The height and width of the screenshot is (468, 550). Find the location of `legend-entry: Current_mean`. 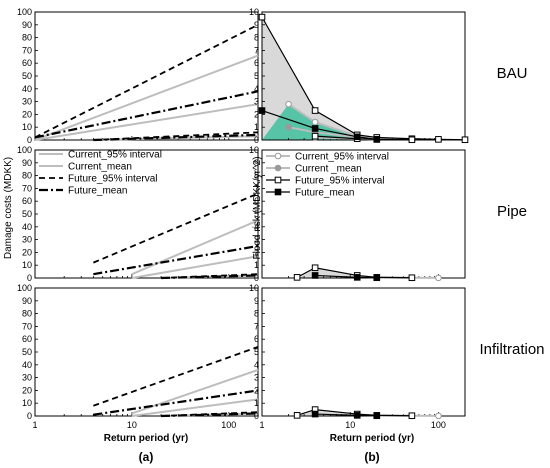

legend-entry: Current_mean is located at coordinates (100, 167).